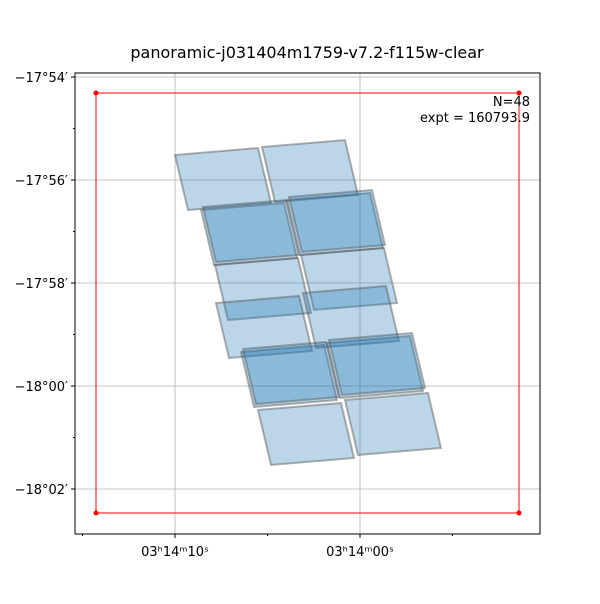 The width and height of the screenshot is (600, 604). I want to click on annotation: expt = 160793.9, so click(475, 118).